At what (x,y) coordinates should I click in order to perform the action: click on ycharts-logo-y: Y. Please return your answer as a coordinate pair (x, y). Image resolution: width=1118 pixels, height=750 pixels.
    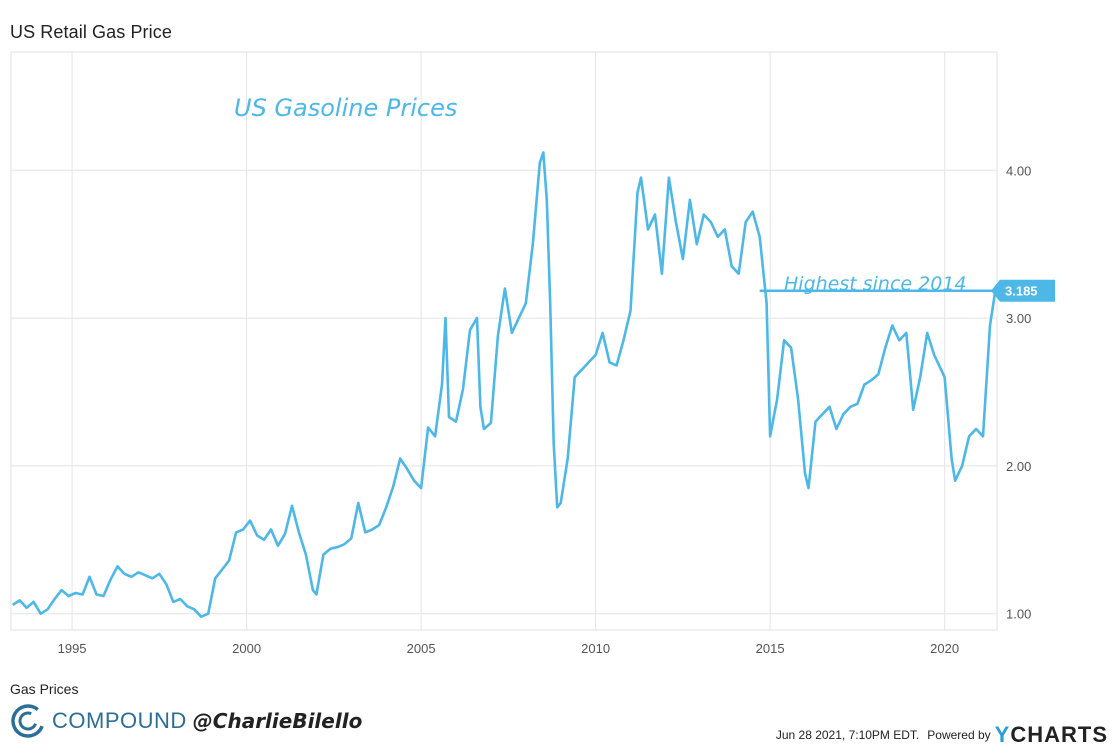
    Looking at the image, I should click on (1002, 734).